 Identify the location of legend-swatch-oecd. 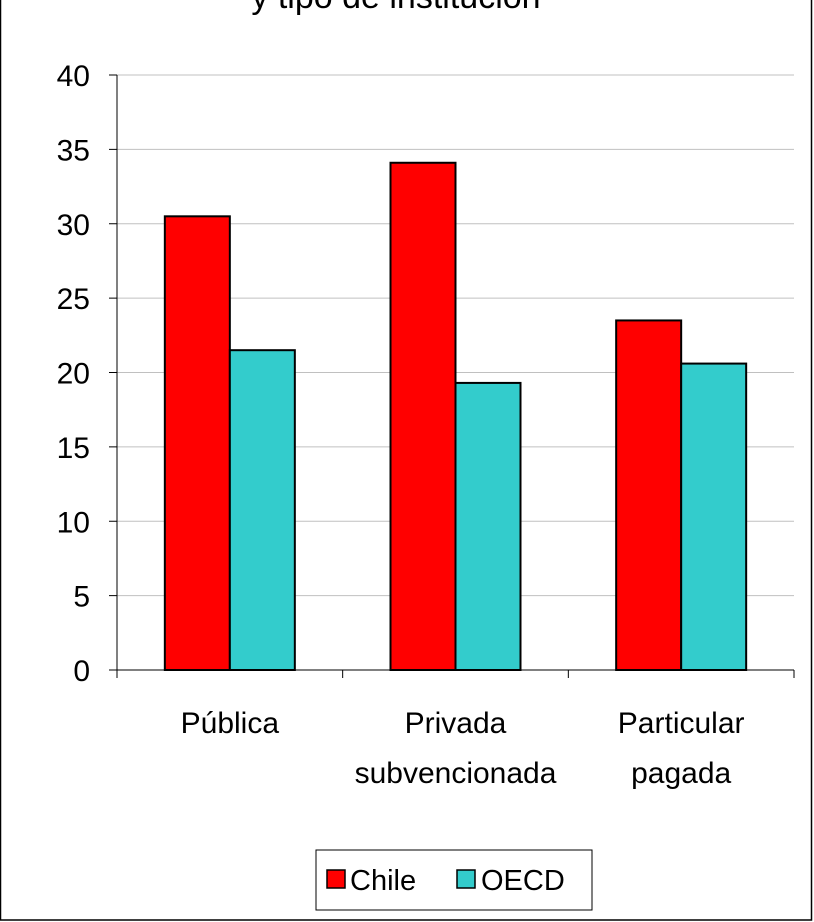
(466, 879).